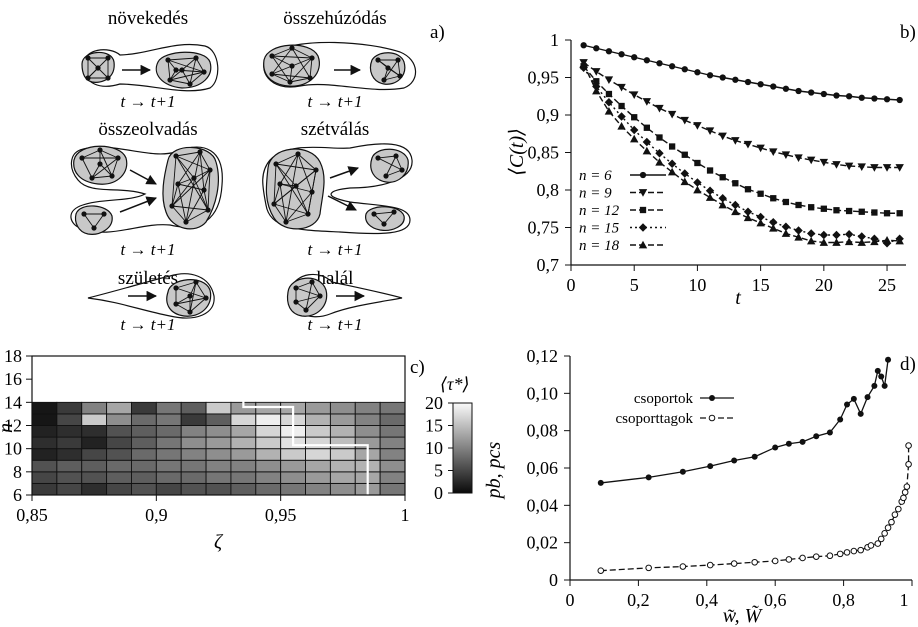  What do you see at coordinates (151, 296) in the screenshot?
I see `birth-diagram` at bounding box center [151, 296].